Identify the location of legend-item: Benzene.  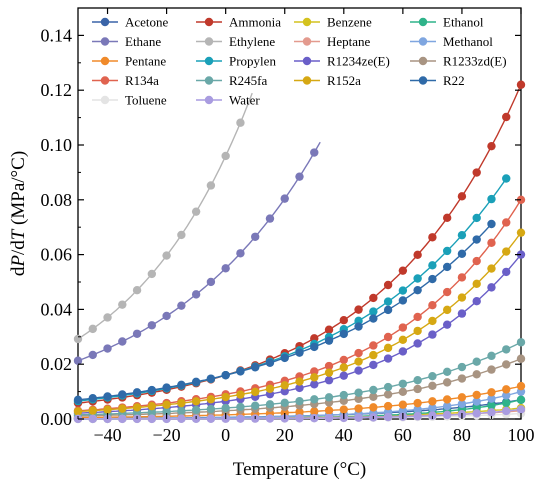
(333, 22).